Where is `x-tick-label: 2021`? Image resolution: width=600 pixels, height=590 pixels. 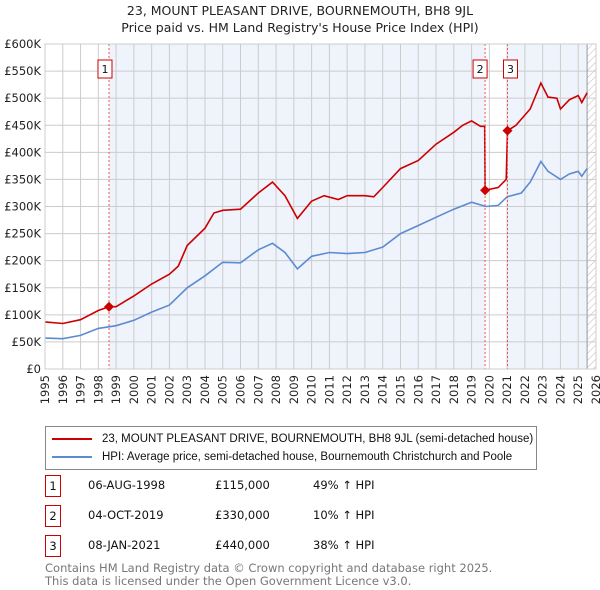 x-tick-label: 2021 is located at coordinates (507, 389).